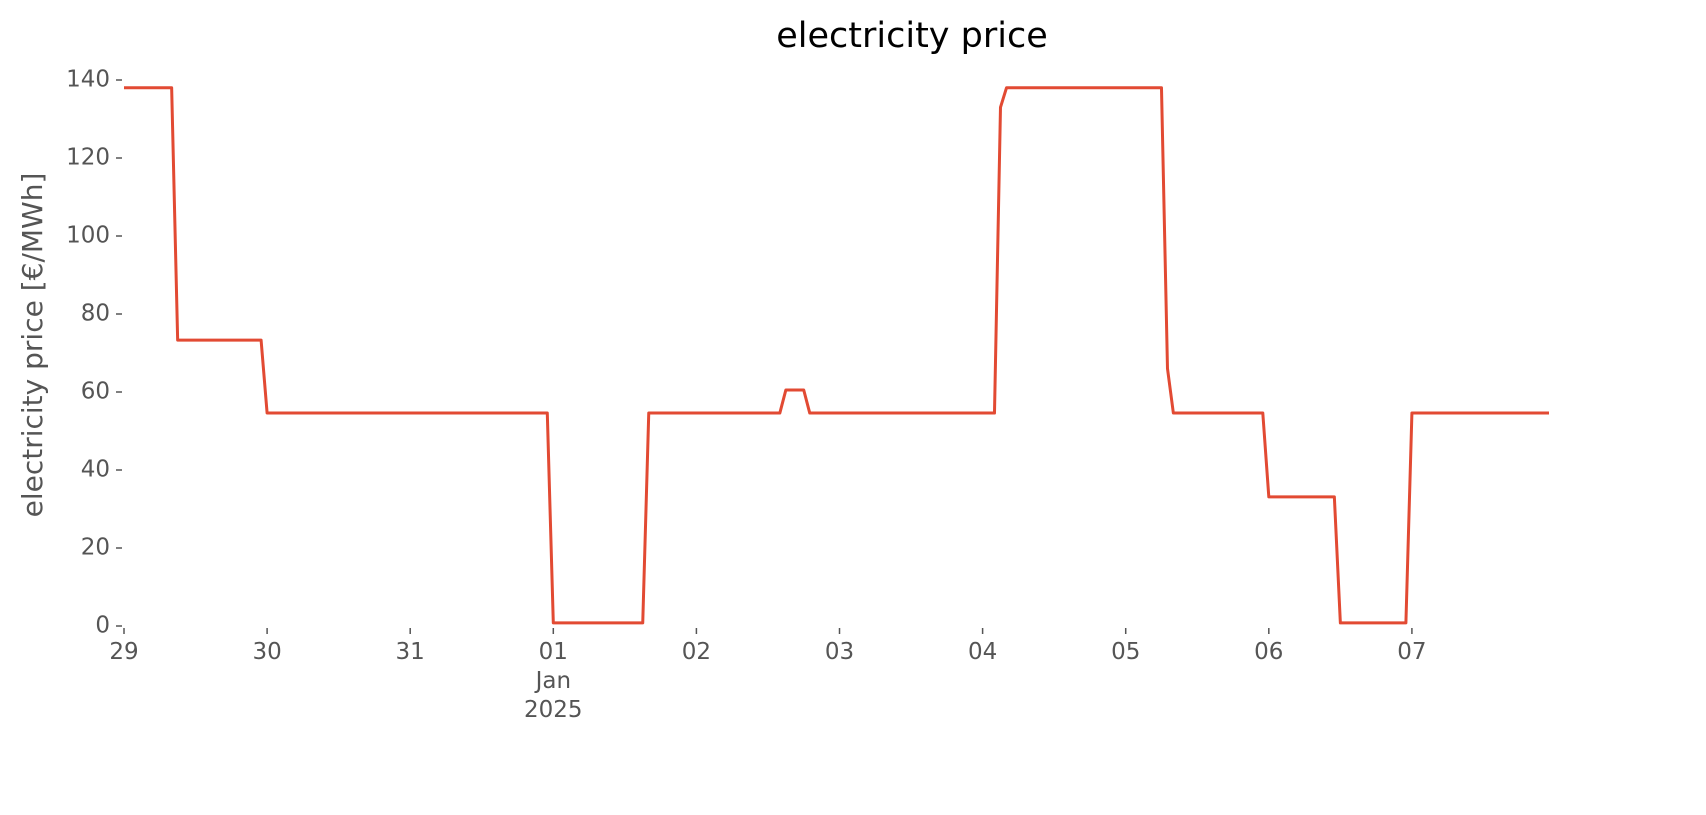 The image size is (1706, 815). What do you see at coordinates (696, 652) in the screenshot?
I see `x-tick-label: 02` at bounding box center [696, 652].